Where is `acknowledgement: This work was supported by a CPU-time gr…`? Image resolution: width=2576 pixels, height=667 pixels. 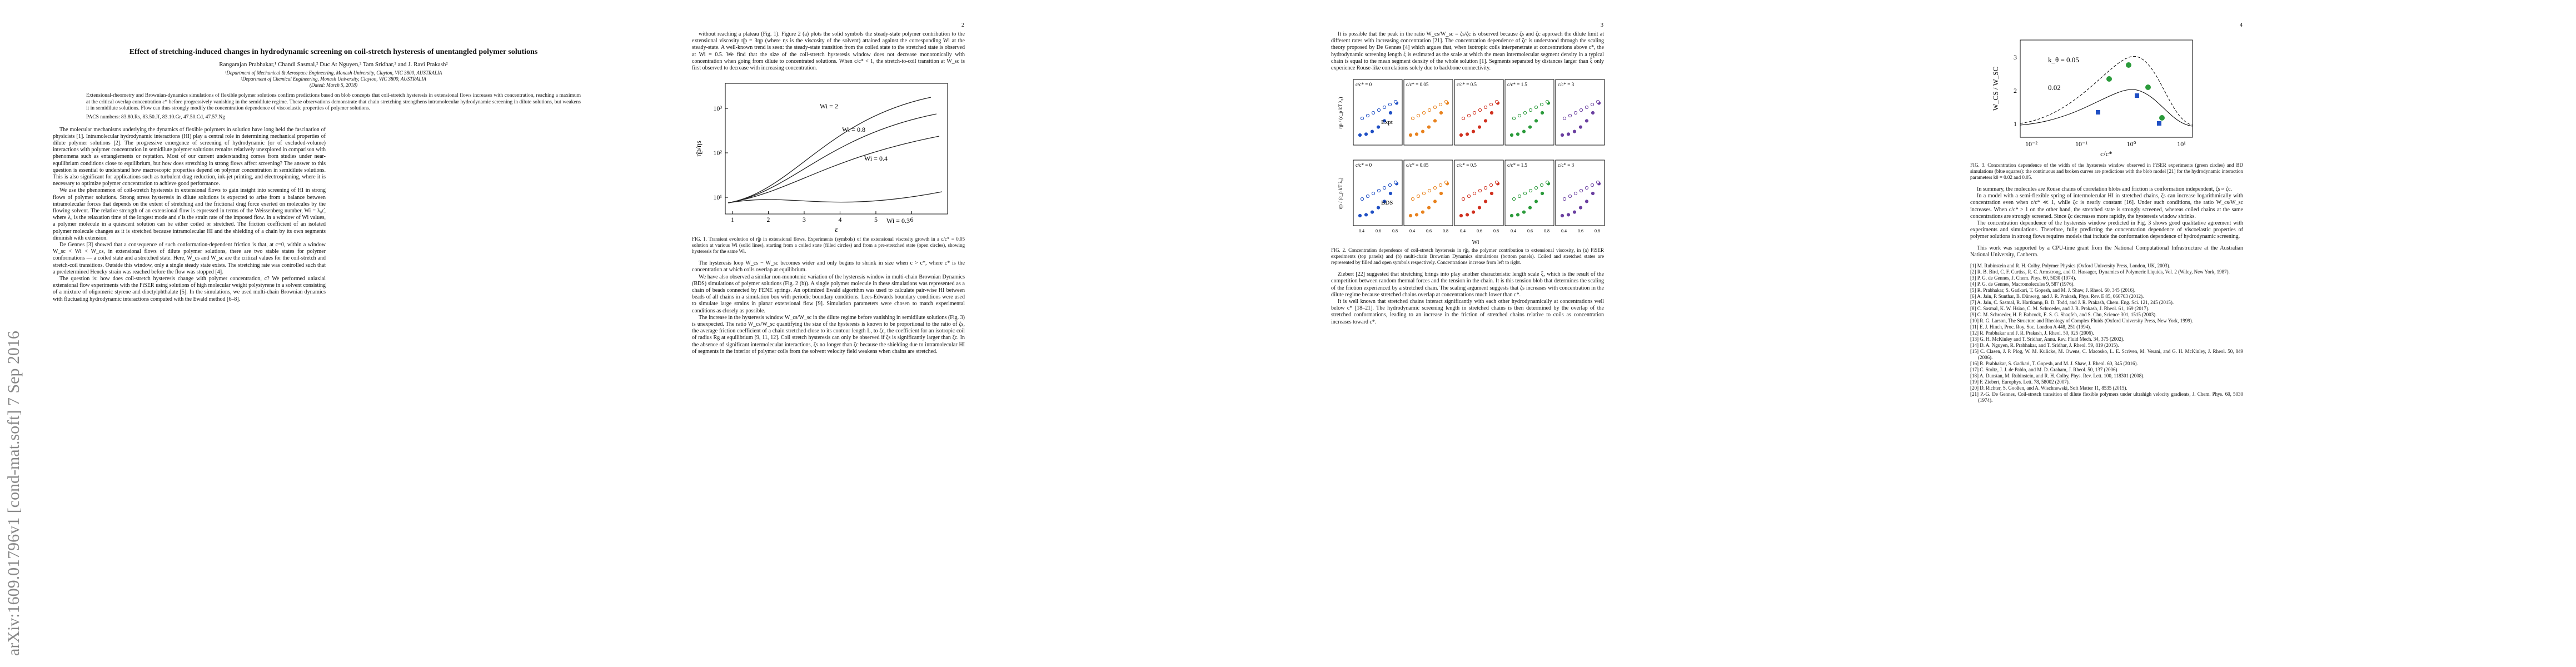 acknowledgement: This work was supported by a CPU-time gr… is located at coordinates (2106, 251).